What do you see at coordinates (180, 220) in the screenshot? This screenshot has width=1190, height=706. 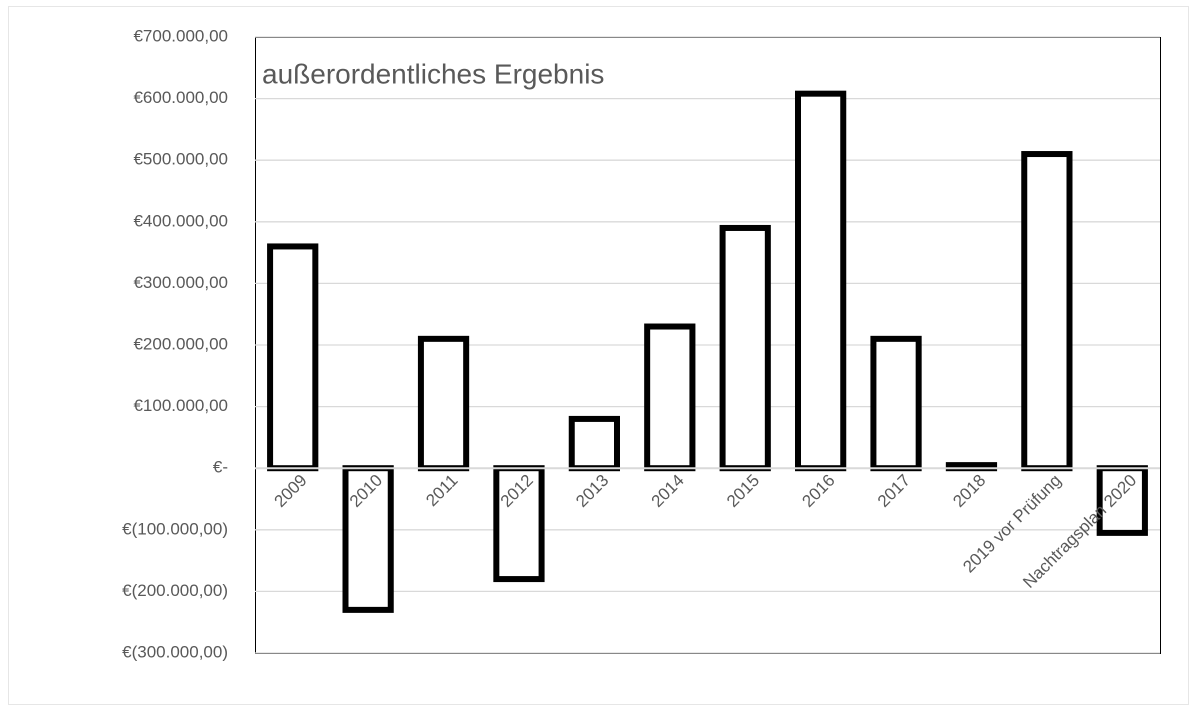 I see `y-tick-label: €400.000,00` at bounding box center [180, 220].